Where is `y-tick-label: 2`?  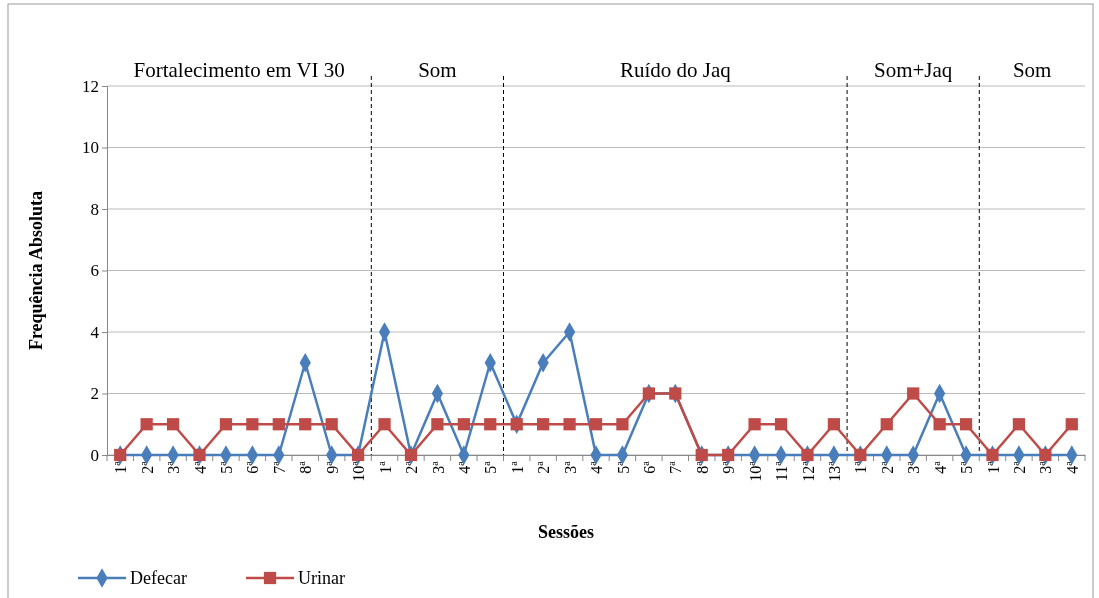
y-tick-label: 2 is located at coordinates (94, 394).